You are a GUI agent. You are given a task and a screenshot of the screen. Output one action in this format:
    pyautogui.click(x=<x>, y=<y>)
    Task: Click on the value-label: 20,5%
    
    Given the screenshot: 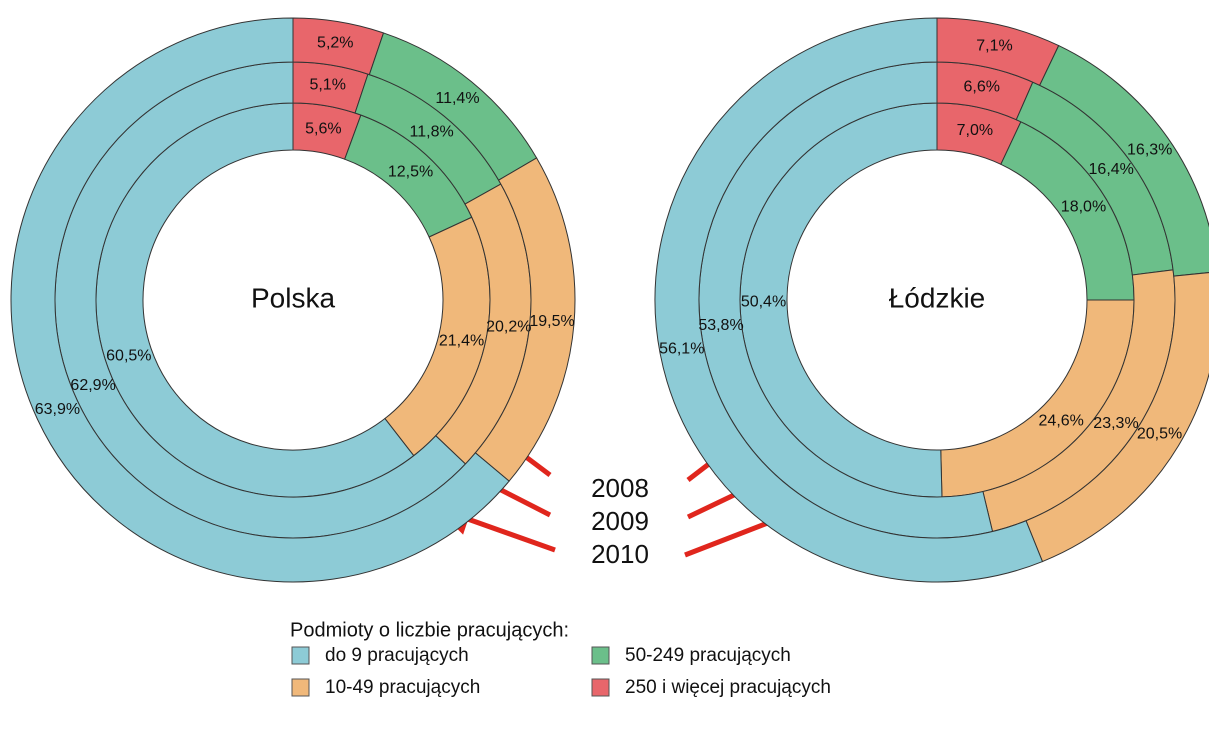 What is the action you would take?
    pyautogui.click(x=1159, y=434)
    